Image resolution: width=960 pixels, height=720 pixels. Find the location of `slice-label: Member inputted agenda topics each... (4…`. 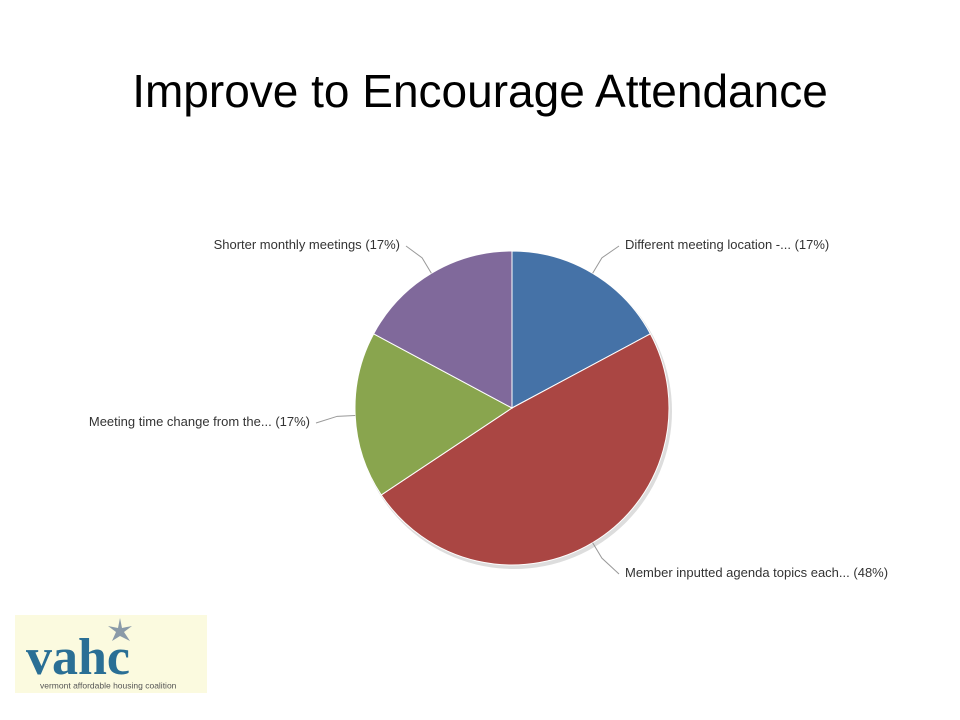

slice-label: Member inputted agenda topics each... (4… is located at coordinates (756, 572).